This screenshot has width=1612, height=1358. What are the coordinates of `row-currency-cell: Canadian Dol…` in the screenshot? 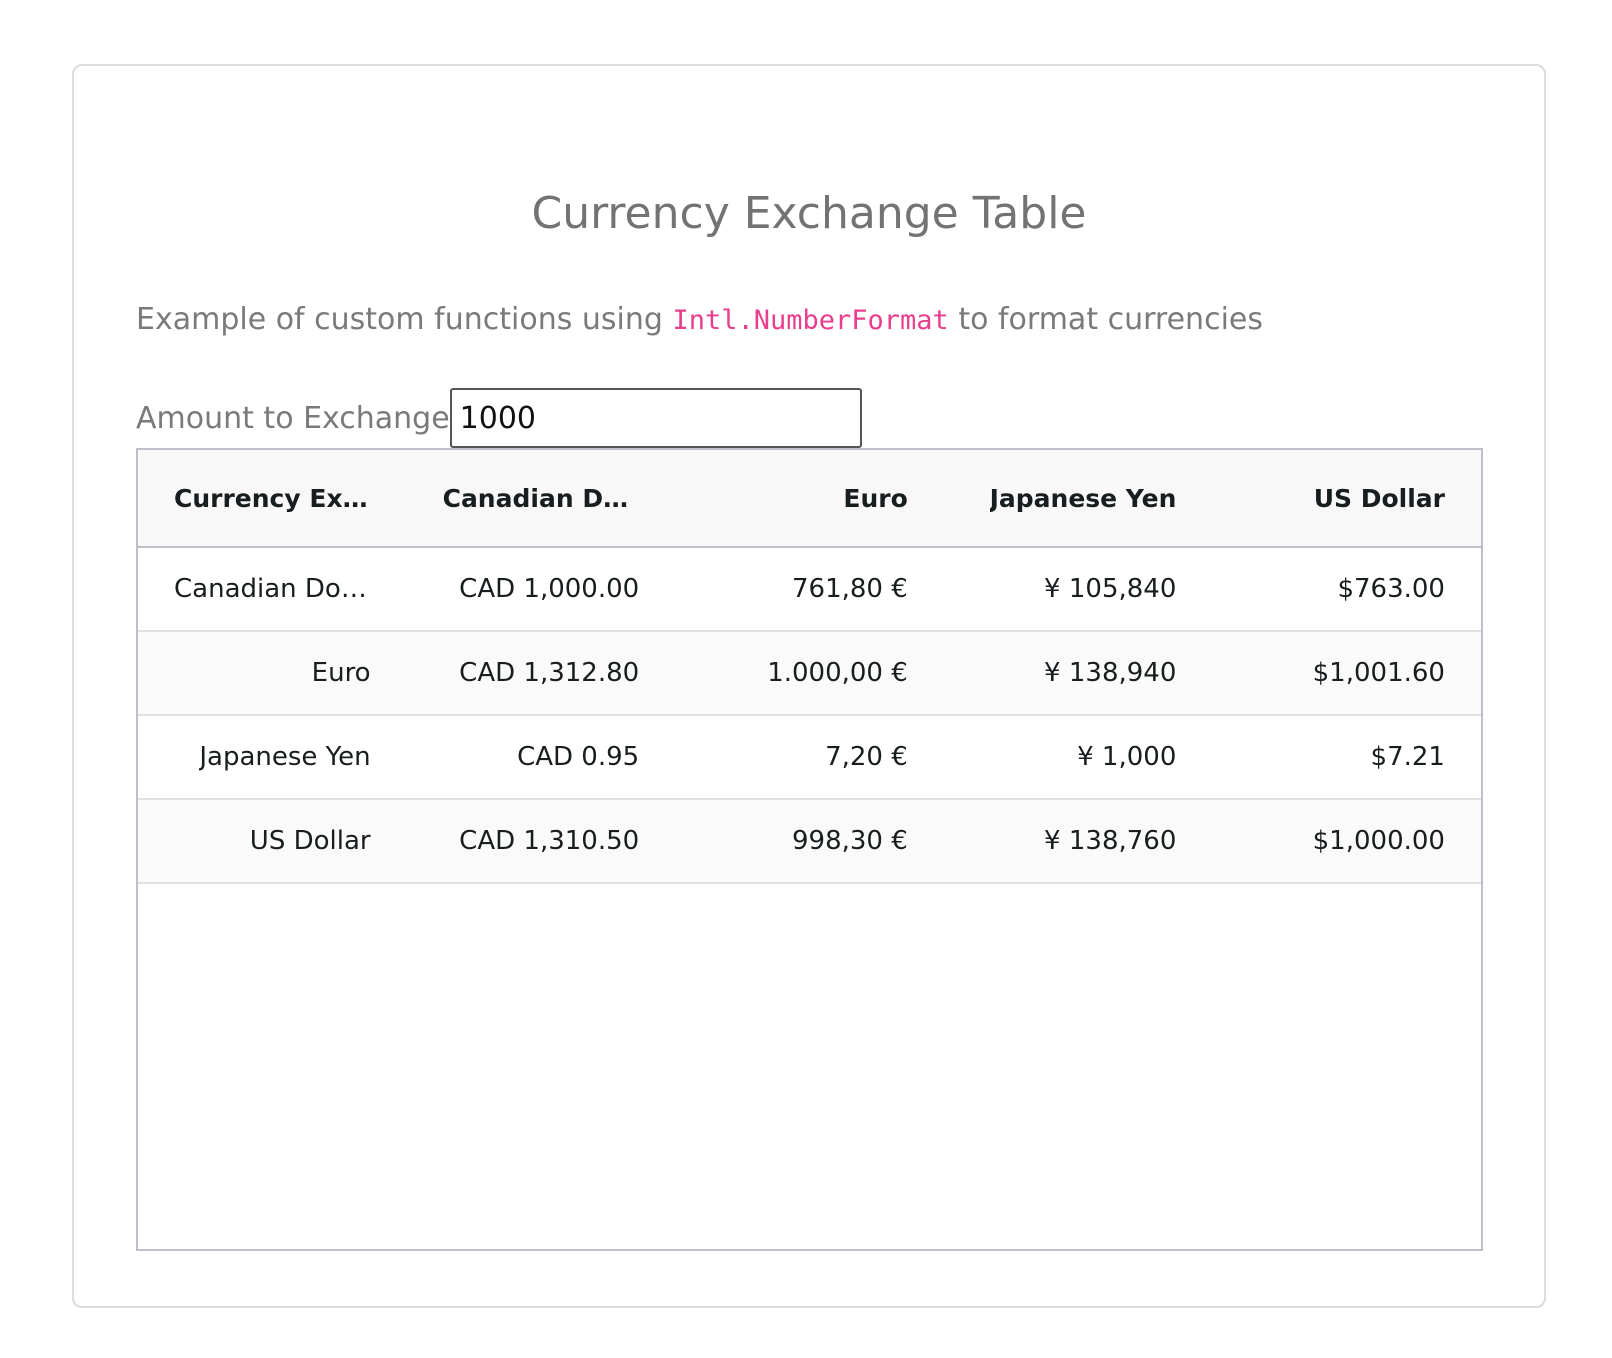 It's located at (272, 589).